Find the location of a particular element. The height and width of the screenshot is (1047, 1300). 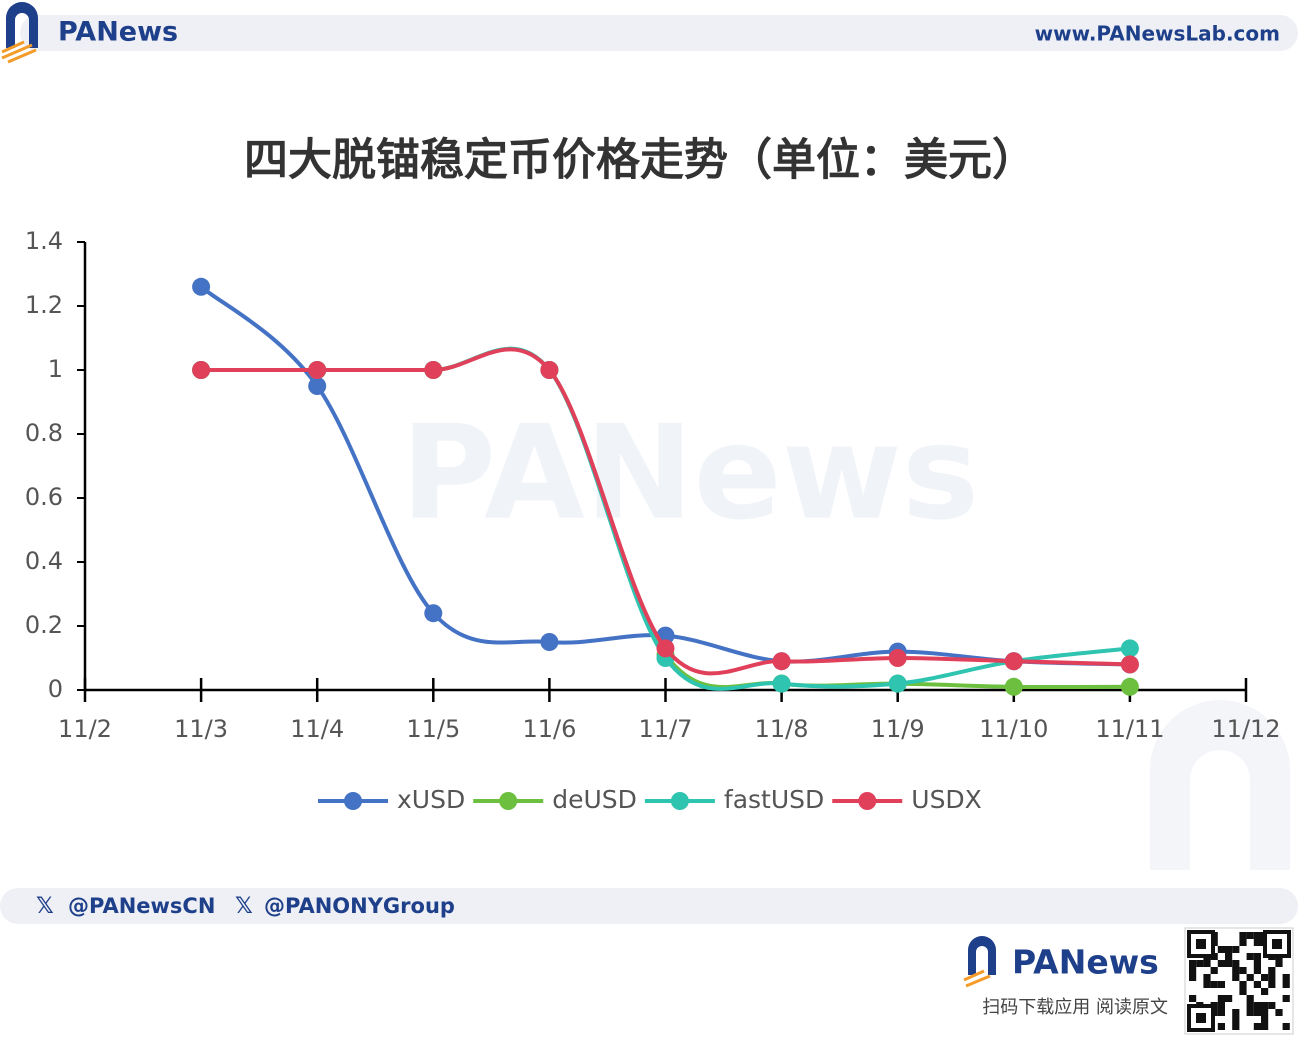

x-tick-label: 11/6 is located at coordinates (549, 729).